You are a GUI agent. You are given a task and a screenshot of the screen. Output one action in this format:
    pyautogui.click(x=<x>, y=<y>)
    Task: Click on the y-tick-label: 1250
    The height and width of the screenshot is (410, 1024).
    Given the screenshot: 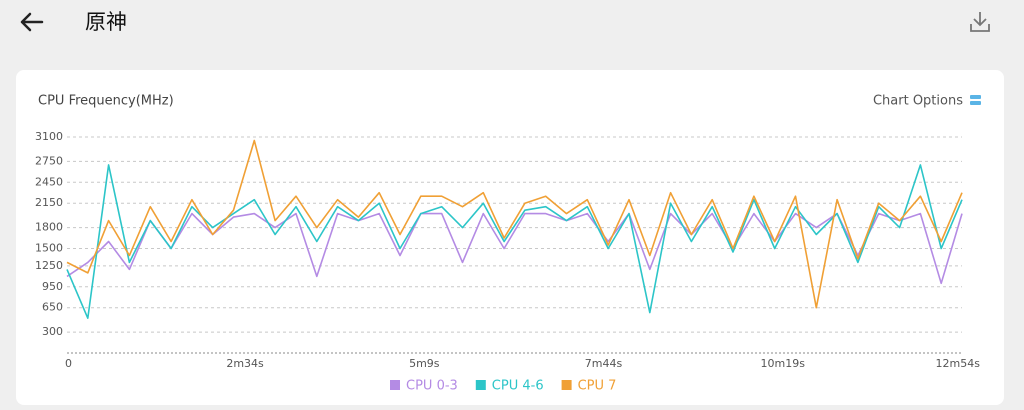 What is the action you would take?
    pyautogui.click(x=49, y=265)
    